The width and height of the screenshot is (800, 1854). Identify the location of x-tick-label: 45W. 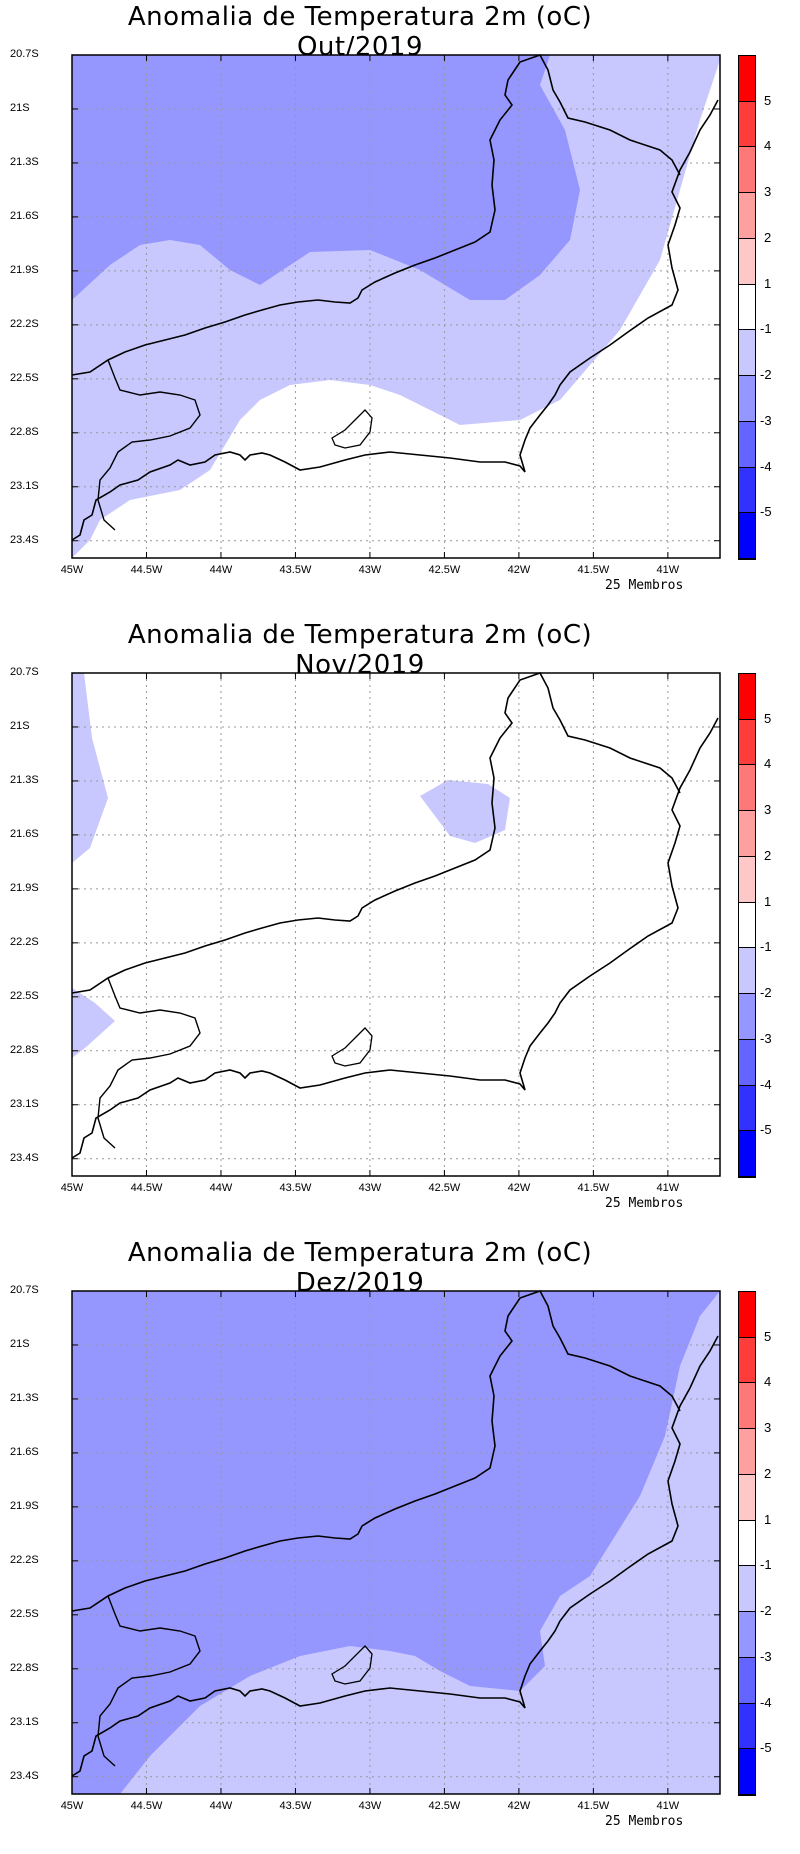
(72, 1188).